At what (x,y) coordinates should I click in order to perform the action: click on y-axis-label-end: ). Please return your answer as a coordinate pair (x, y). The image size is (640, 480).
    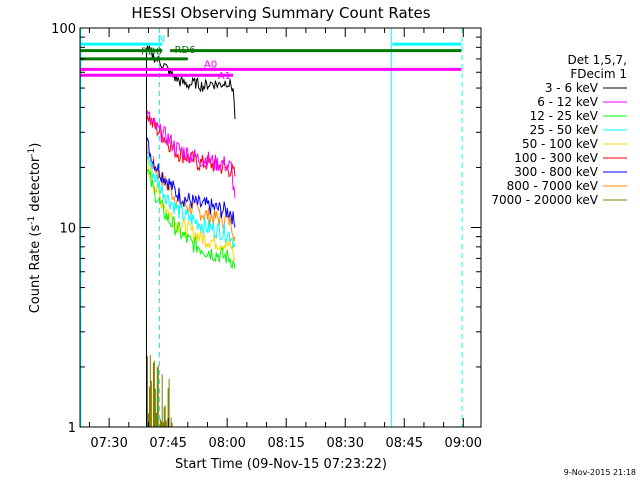
    Looking at the image, I should click on (35, 145).